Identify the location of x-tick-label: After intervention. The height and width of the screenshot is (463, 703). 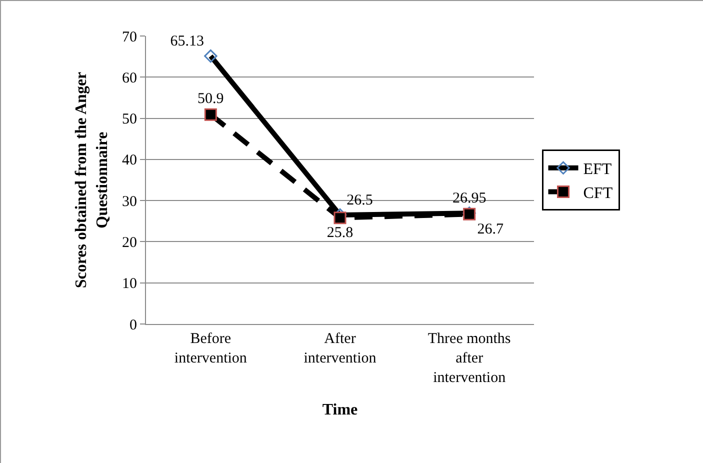
(340, 348).